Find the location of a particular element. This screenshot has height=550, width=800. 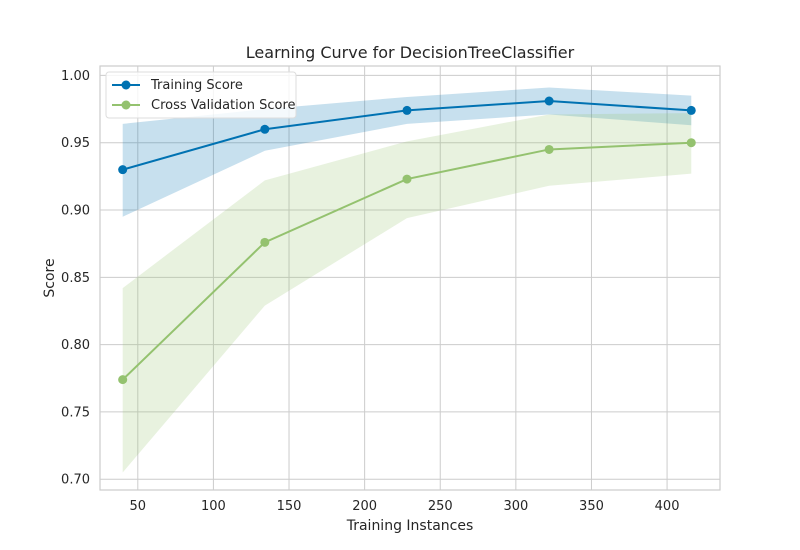

x-tick-label: 250 is located at coordinates (440, 506).